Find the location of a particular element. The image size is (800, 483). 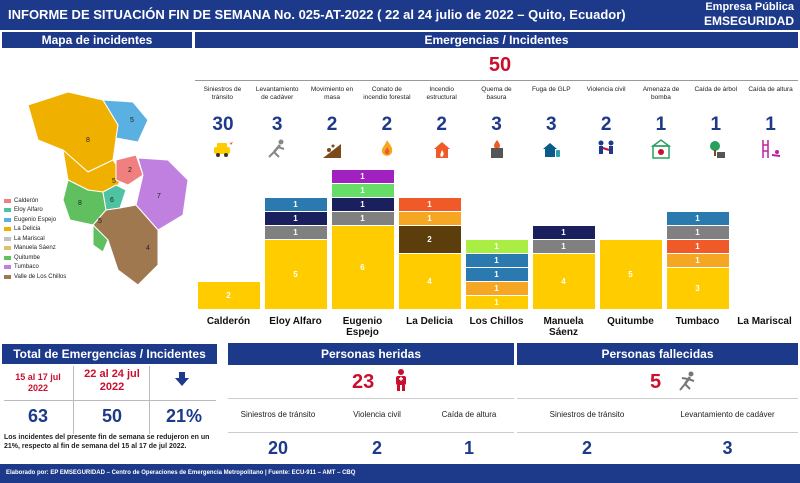

bar-category-label: La Delicia is located at coordinates (429, 321).